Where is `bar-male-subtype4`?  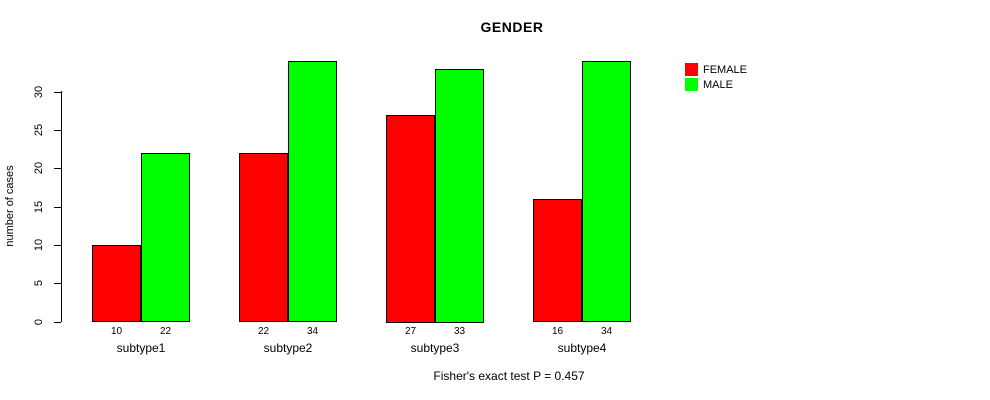
bar-male-subtype4 is located at coordinates (606, 191).